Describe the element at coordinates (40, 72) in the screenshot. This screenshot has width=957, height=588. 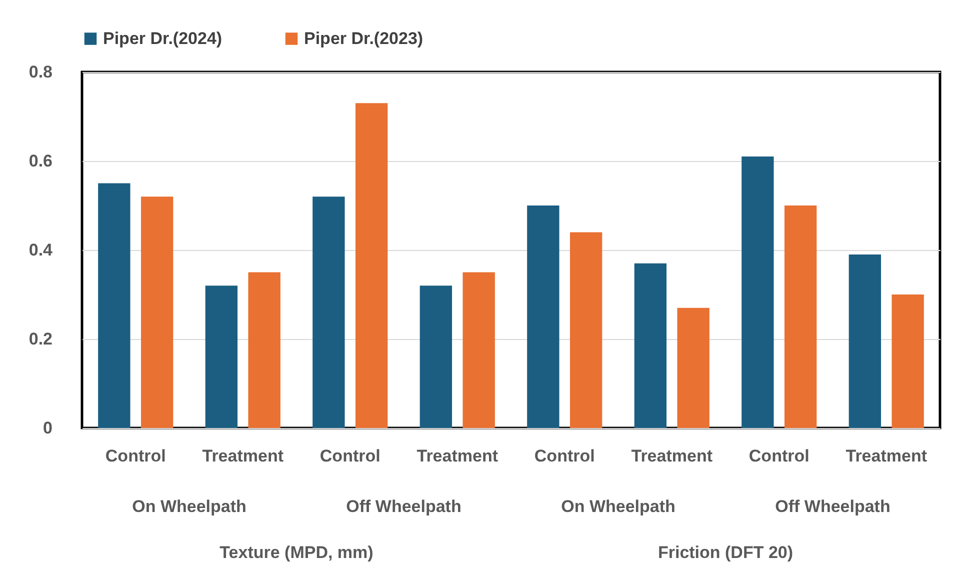
I see `y-tick-label: 0.8` at that location.